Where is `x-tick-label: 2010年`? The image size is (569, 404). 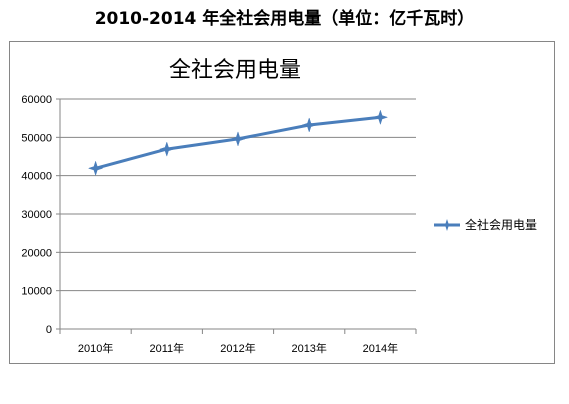 x-tick-label: 2010年 is located at coordinates (95, 348).